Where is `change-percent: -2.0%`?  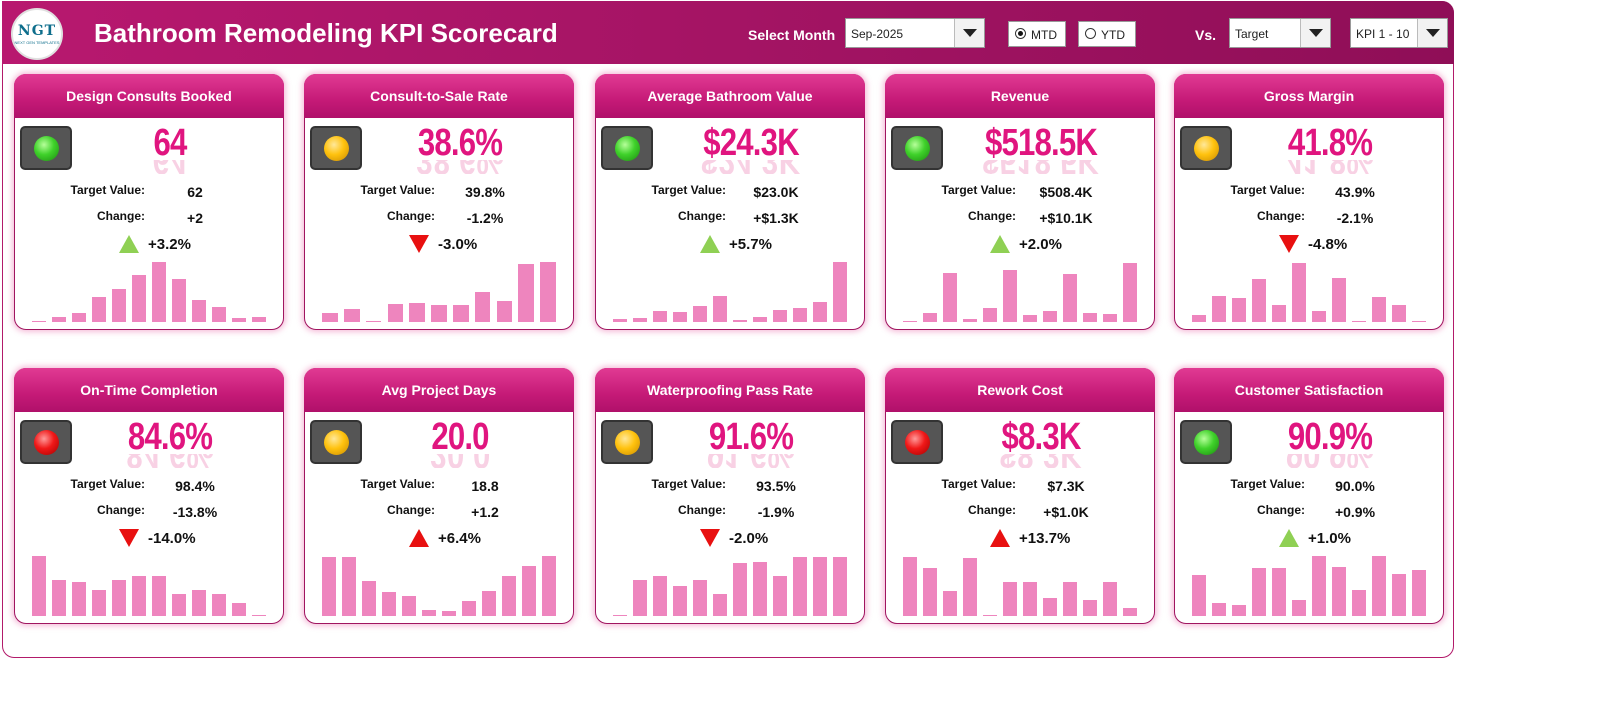
change-percent: -2.0% is located at coordinates (749, 538).